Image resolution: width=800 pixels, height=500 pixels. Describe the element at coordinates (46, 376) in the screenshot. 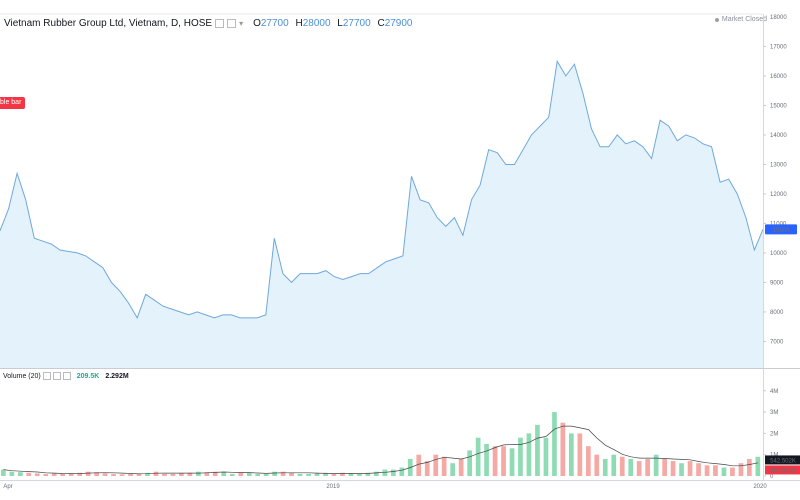

I see `volume-hide-icon` at that location.